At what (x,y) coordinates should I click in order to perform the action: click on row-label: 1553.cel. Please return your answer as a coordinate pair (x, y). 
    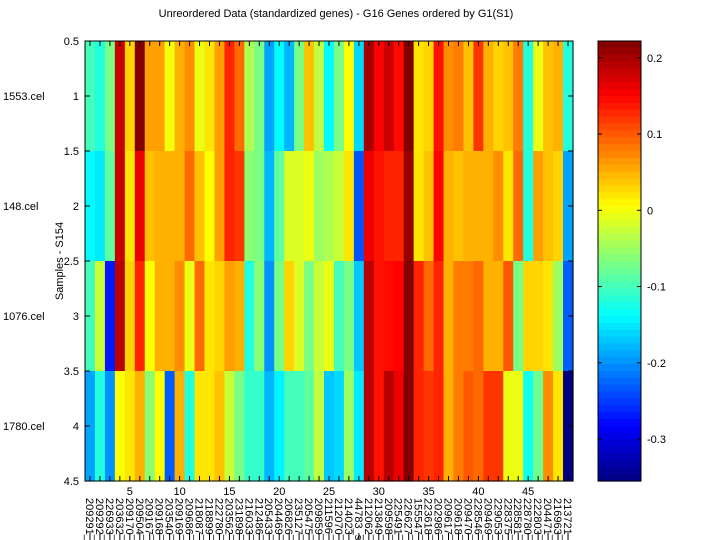
    Looking at the image, I should click on (24, 97).